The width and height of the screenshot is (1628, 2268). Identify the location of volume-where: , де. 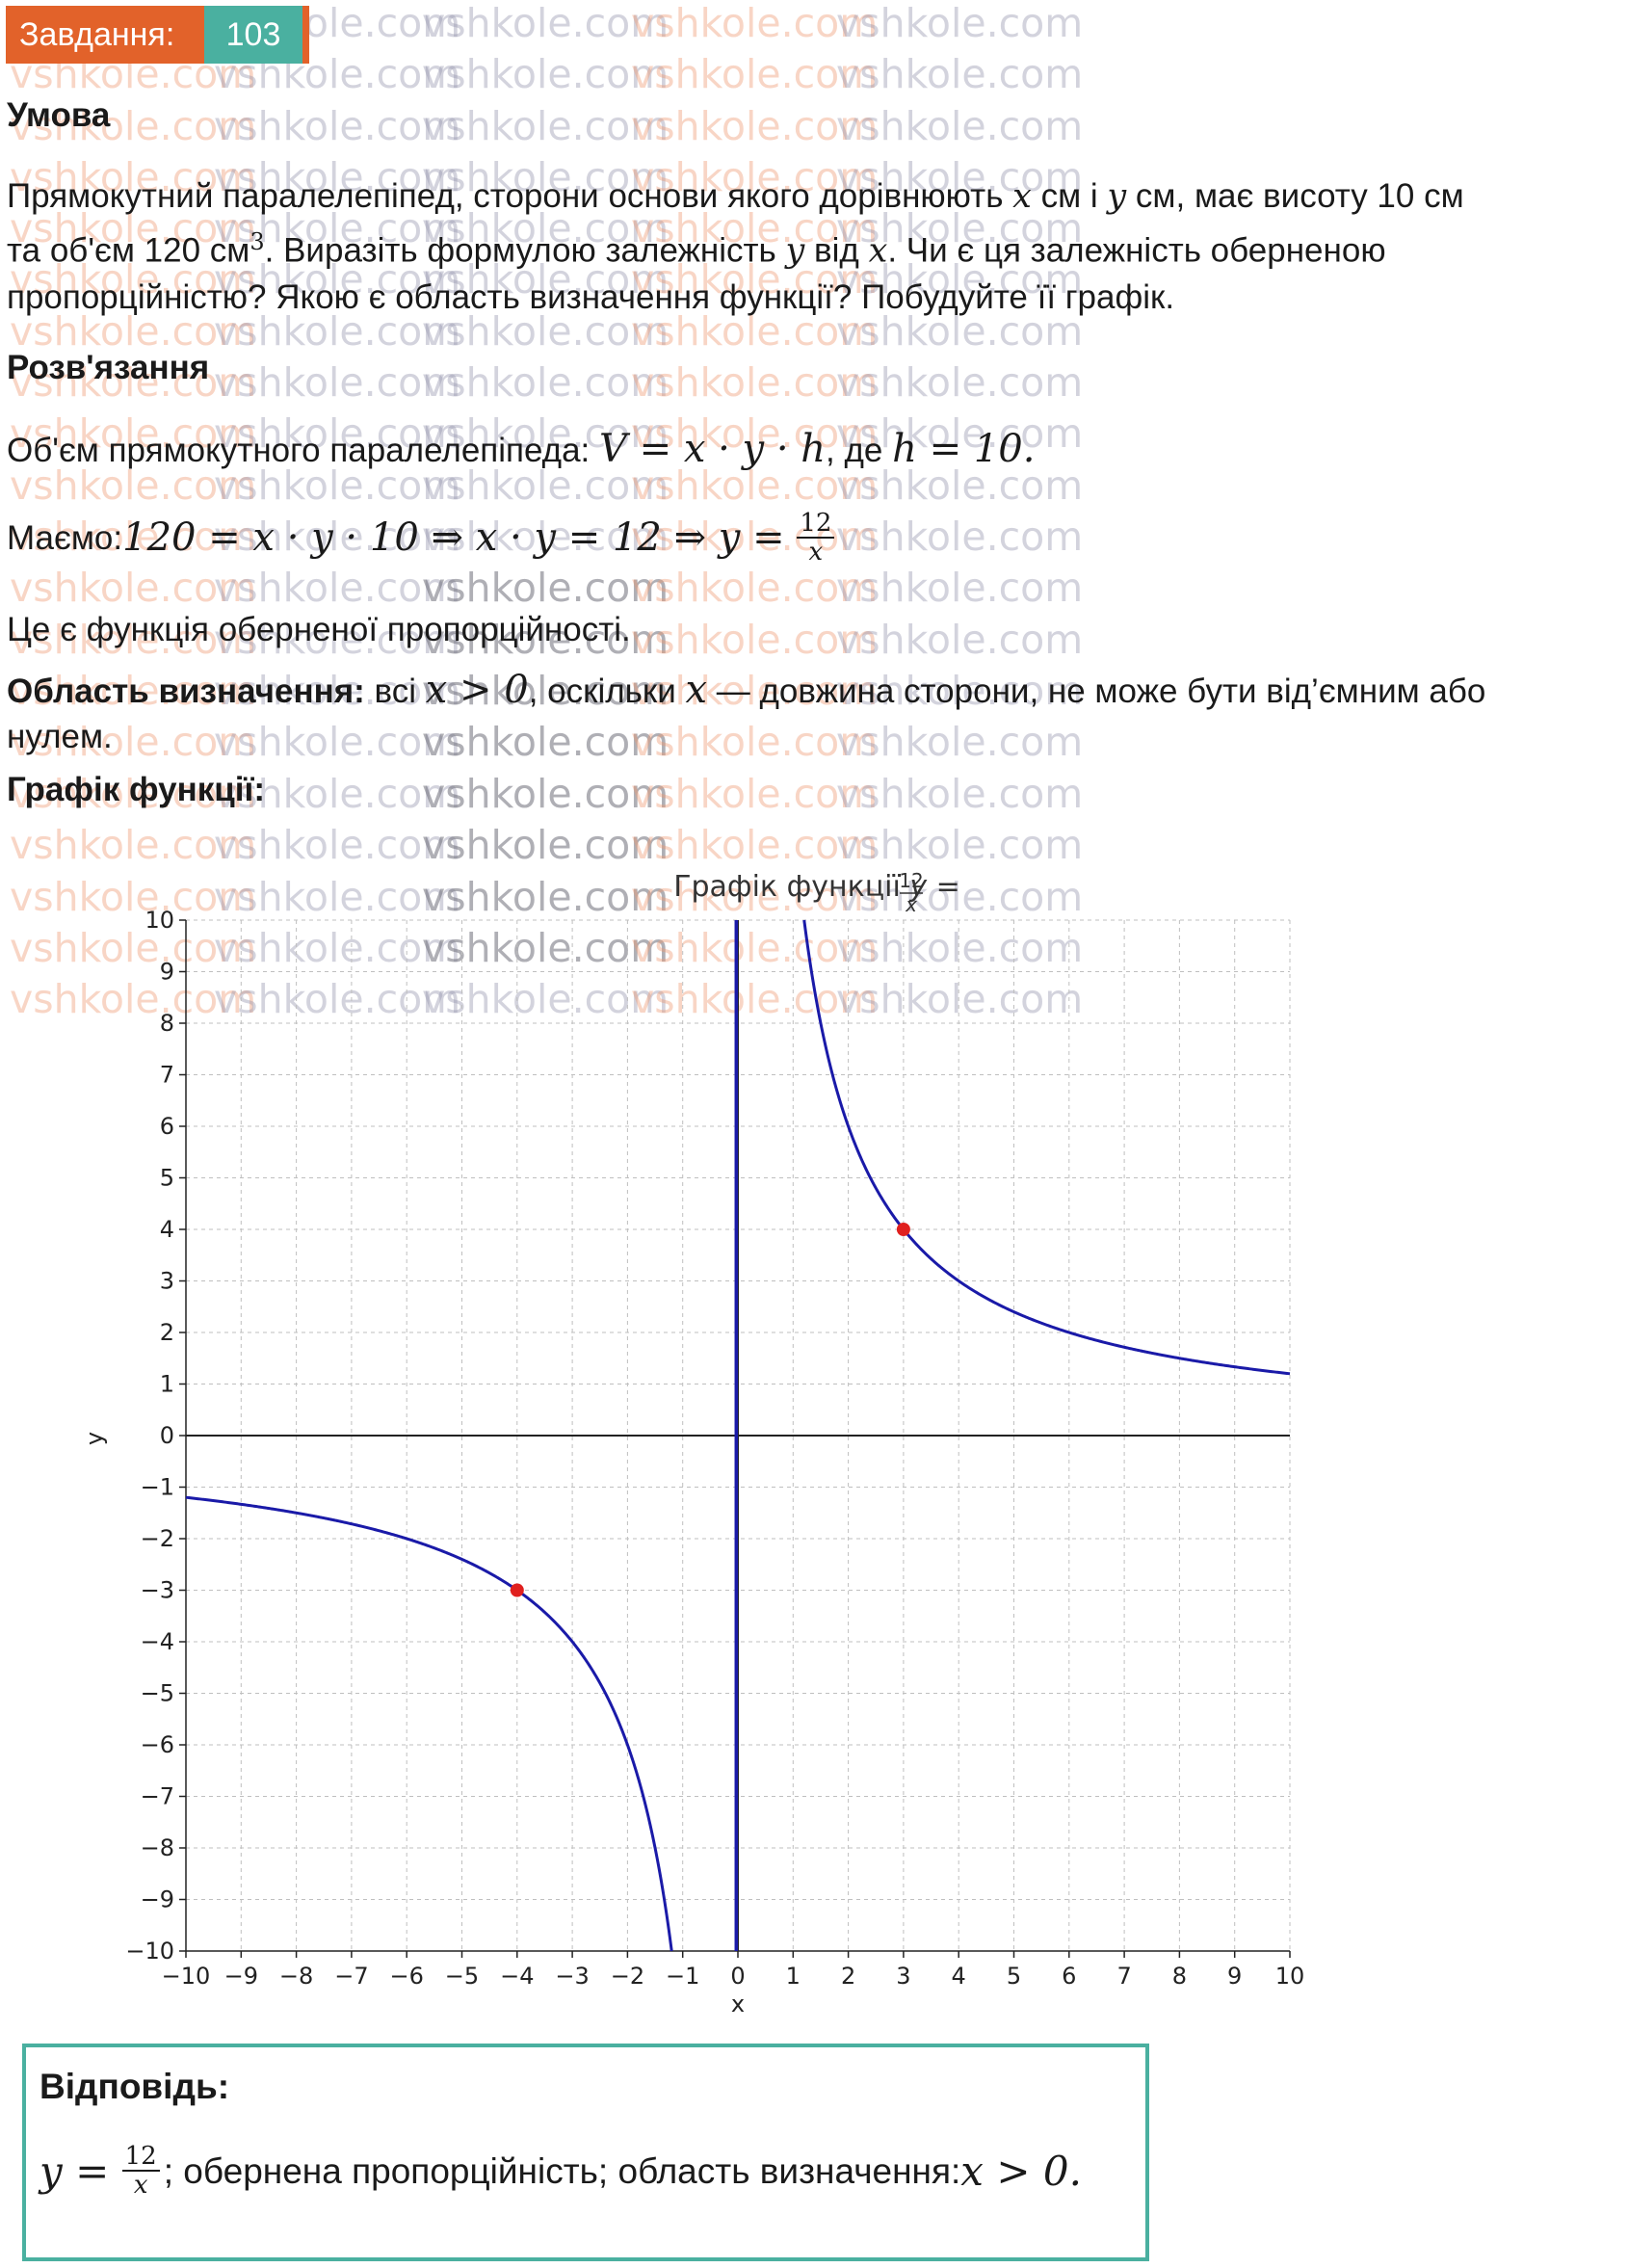
(859, 450).